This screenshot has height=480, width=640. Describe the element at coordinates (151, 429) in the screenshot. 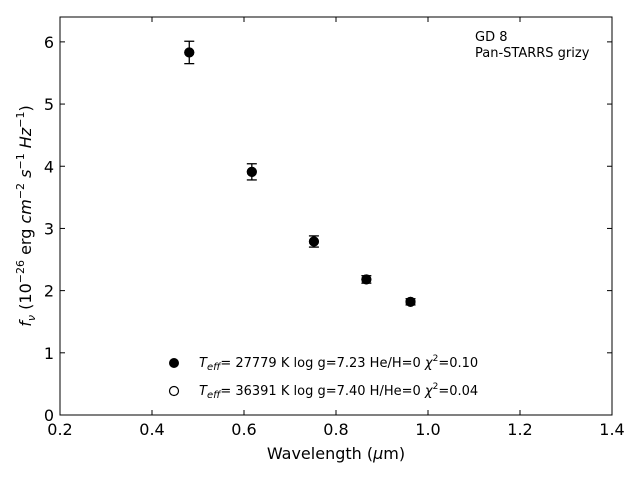

I see `x-tick-label: 0.4` at that location.